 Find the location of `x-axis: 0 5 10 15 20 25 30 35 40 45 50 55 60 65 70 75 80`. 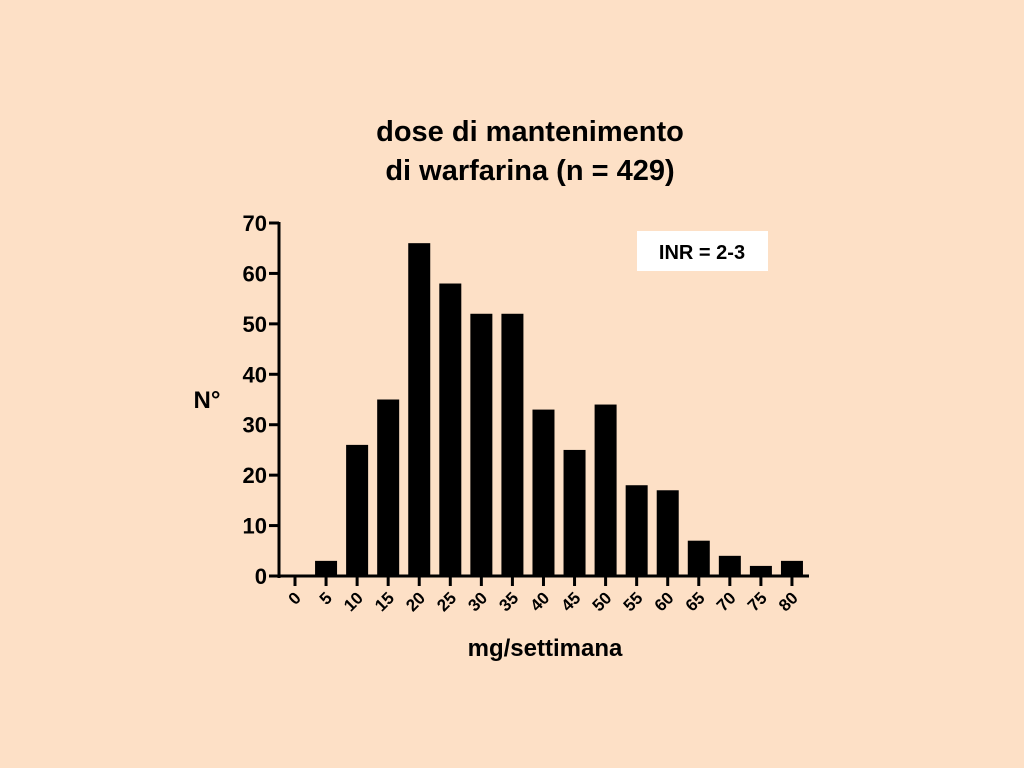

x-axis: 0 5 10 15 20 25 30 35 40 45 50 55 60 65 70 75 80 is located at coordinates (543, 594).